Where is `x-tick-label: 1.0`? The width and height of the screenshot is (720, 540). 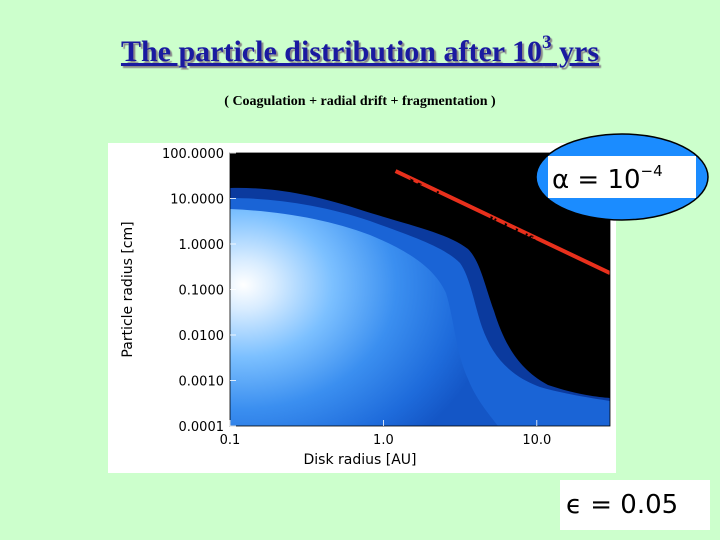 x-tick-label: 1.0 is located at coordinates (383, 440).